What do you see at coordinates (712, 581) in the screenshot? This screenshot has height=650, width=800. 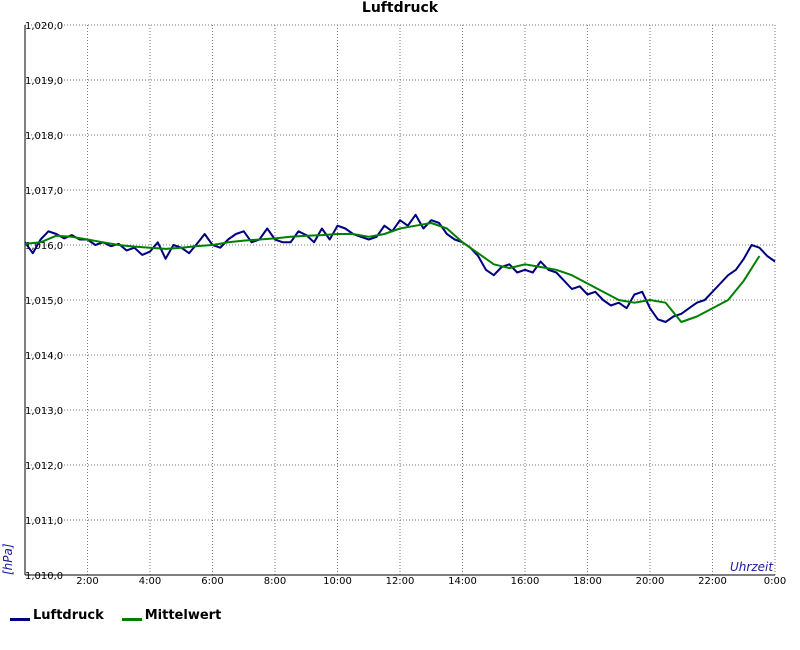 I see `x-tick-label: 22:00` at bounding box center [712, 581].